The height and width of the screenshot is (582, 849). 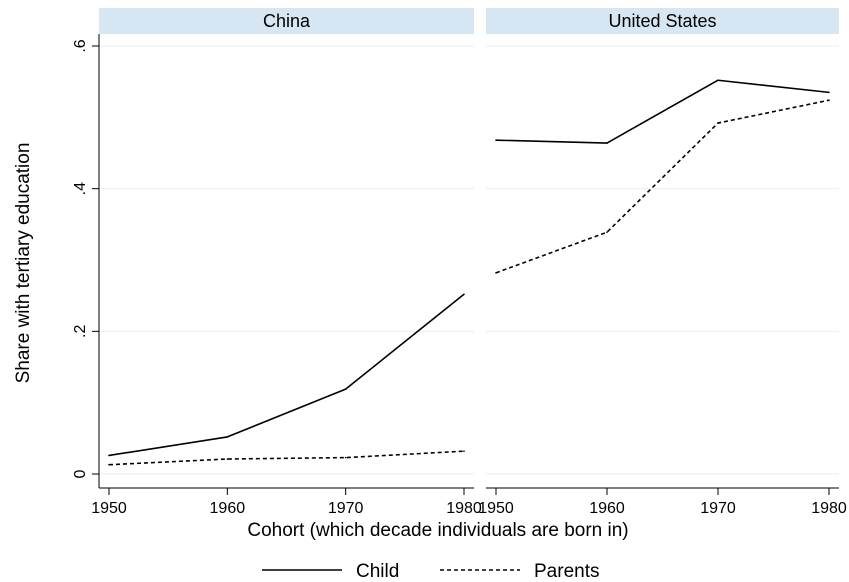 I want to click on legend-label-child: Child, so click(x=377, y=571).